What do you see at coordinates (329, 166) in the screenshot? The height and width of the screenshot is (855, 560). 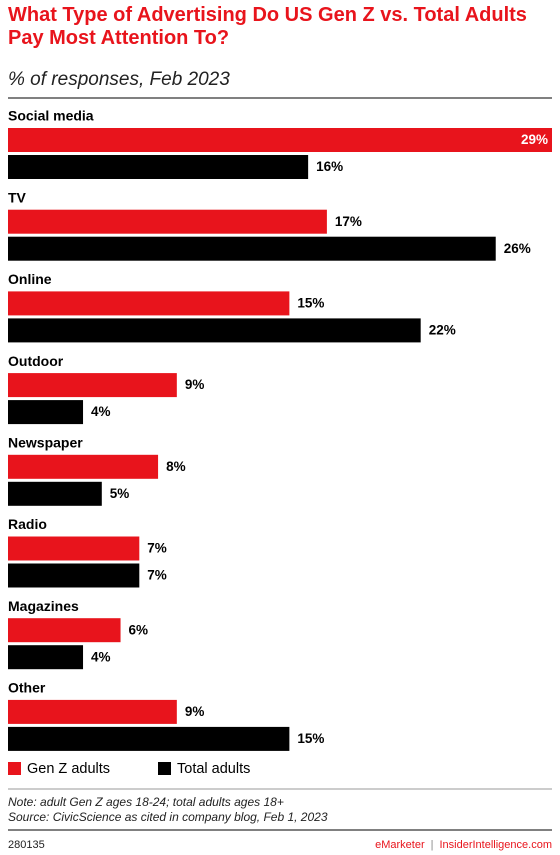 I see `value-label: 16%` at bounding box center [329, 166].